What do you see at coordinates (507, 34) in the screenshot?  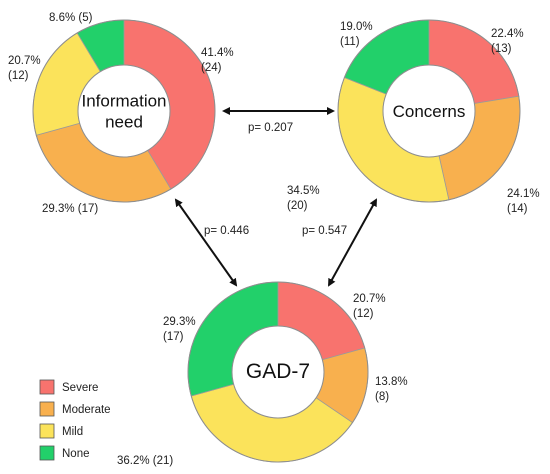 I see `data-label-concerns-severe: 22.4%` at bounding box center [507, 34].